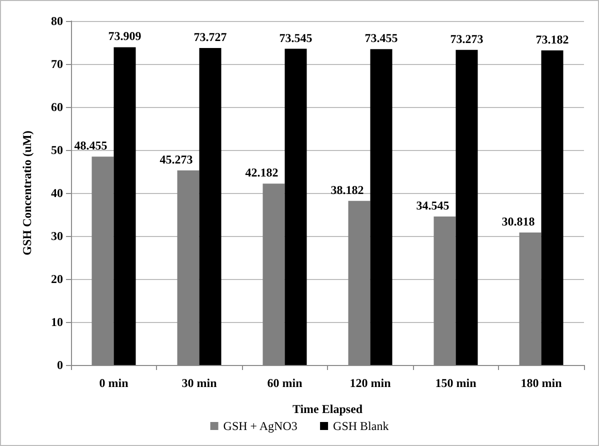 This screenshot has width=599, height=446. I want to click on data-label: 73.545, so click(295, 37).